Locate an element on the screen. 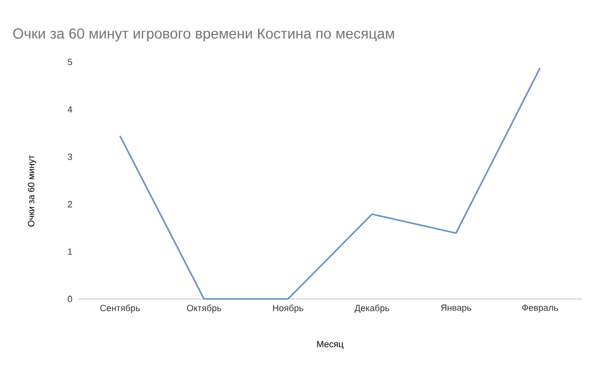 Image resolution: width=600 pixels, height=371 pixels. x-tick-label: Октябрь is located at coordinates (204, 308).